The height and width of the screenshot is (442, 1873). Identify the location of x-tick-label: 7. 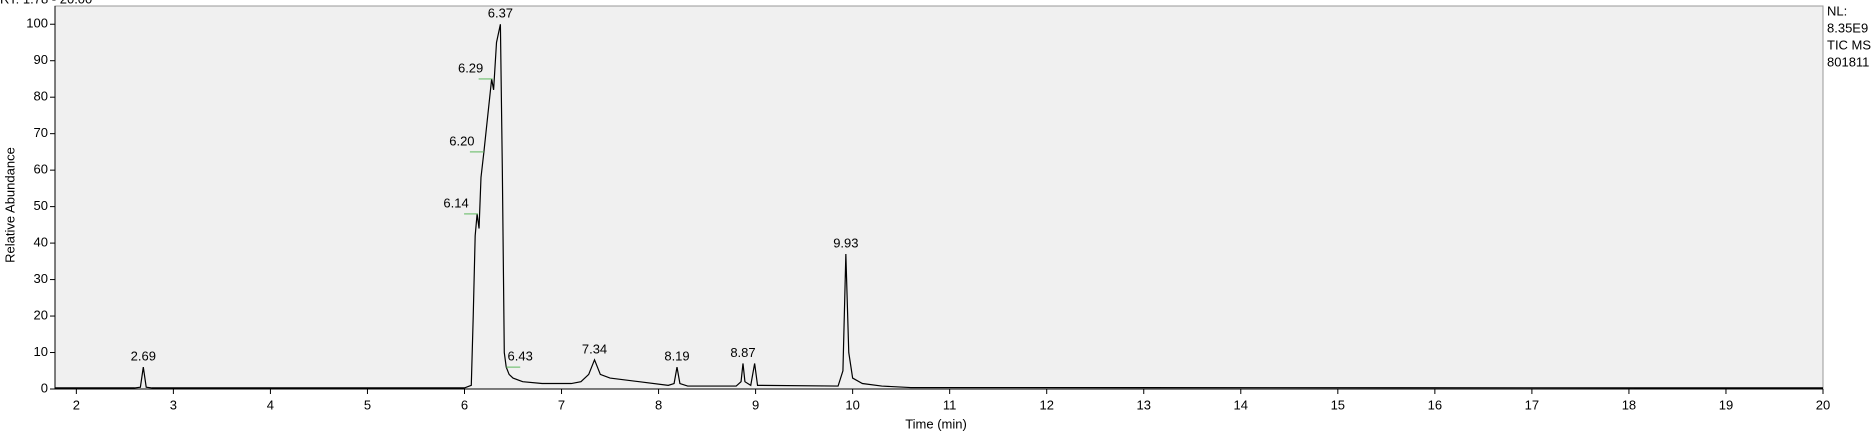
(561, 404).